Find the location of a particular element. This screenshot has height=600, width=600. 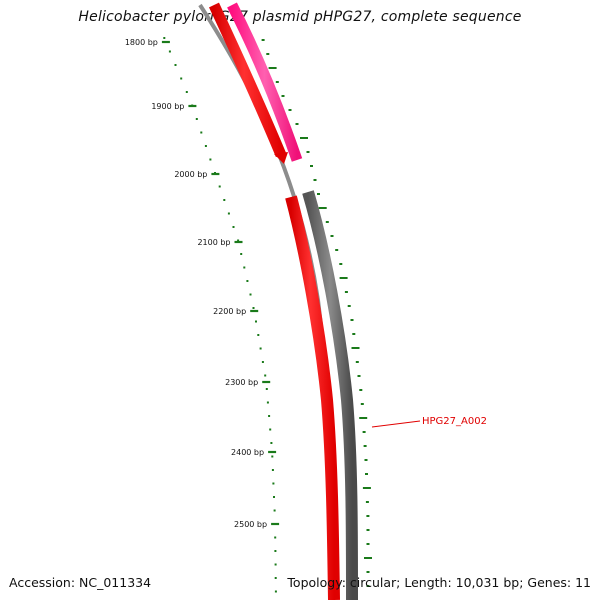

gene-hpg27-a002 is located at coordinates (312, 397).